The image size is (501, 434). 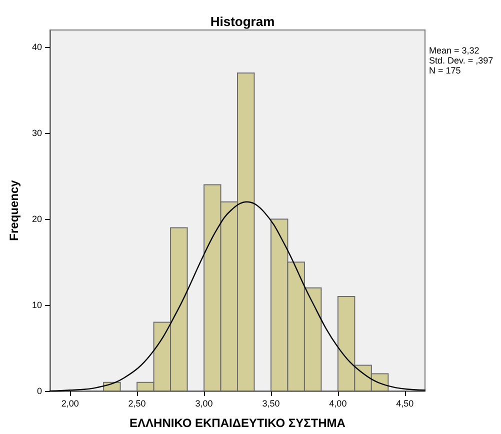 I want to click on y-tick-label: 40, so click(x=37, y=47).